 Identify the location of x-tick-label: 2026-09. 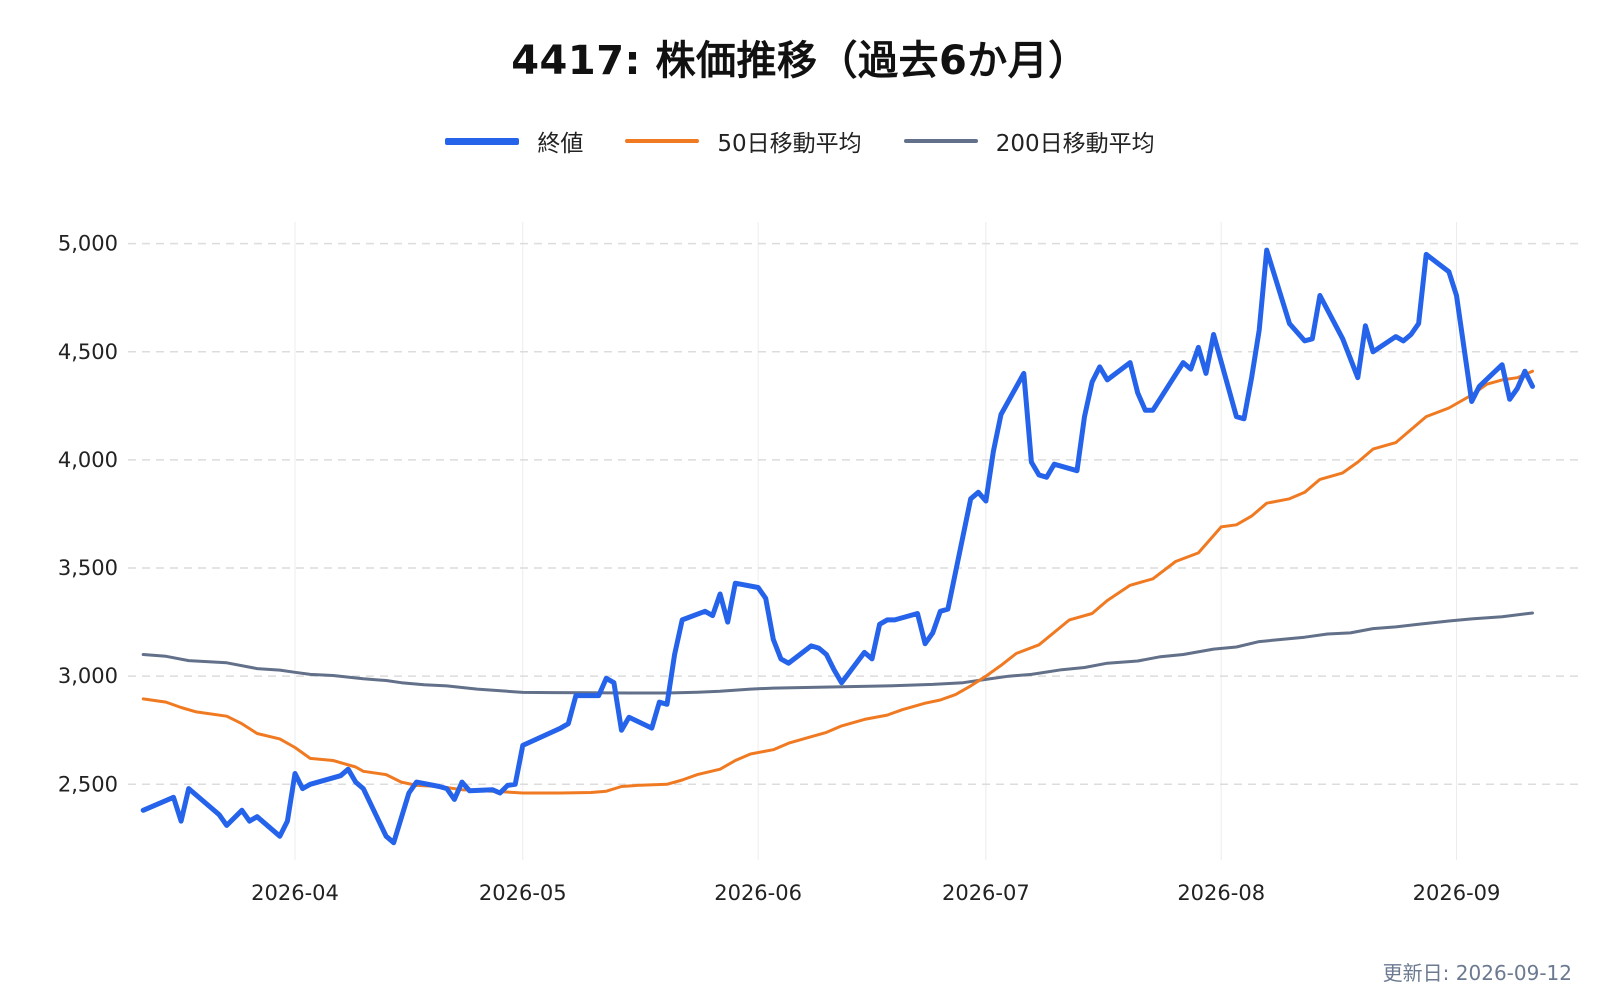
(1457, 893).